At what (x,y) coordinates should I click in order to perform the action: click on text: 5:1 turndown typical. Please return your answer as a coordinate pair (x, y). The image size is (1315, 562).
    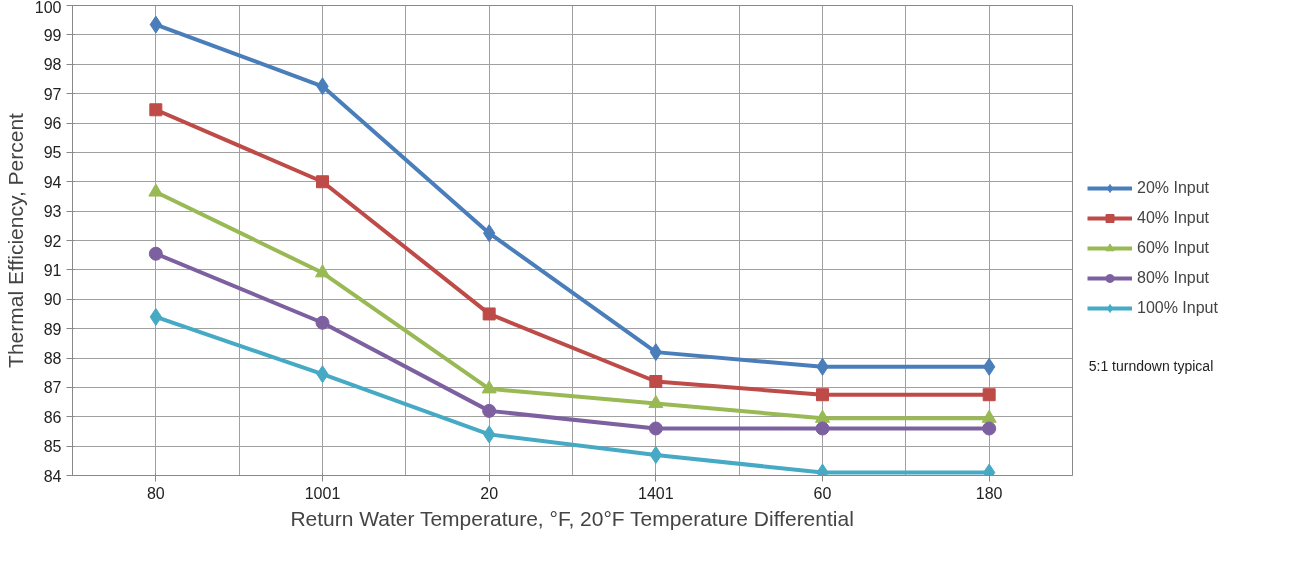
    Looking at the image, I should click on (1151, 366).